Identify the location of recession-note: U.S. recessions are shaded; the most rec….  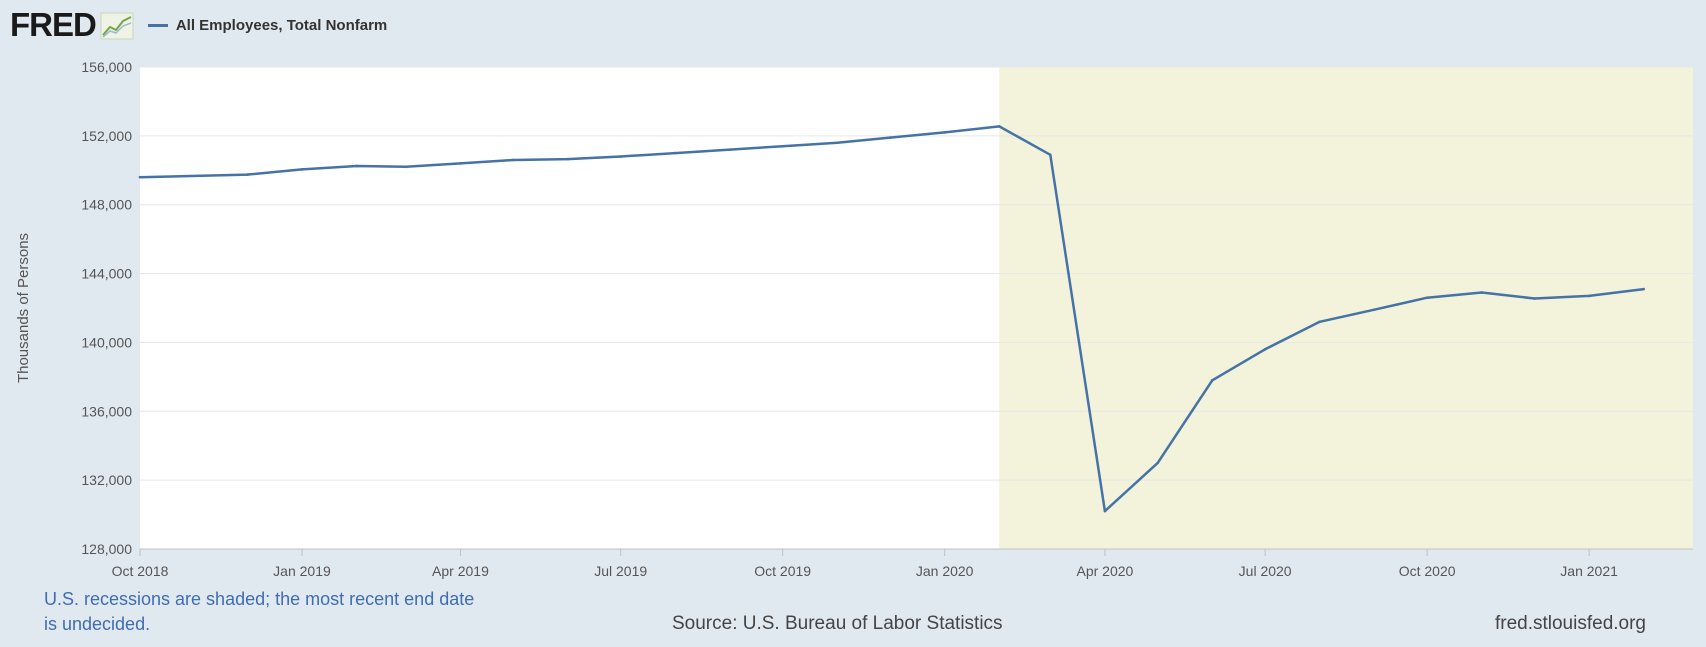
(259, 611).